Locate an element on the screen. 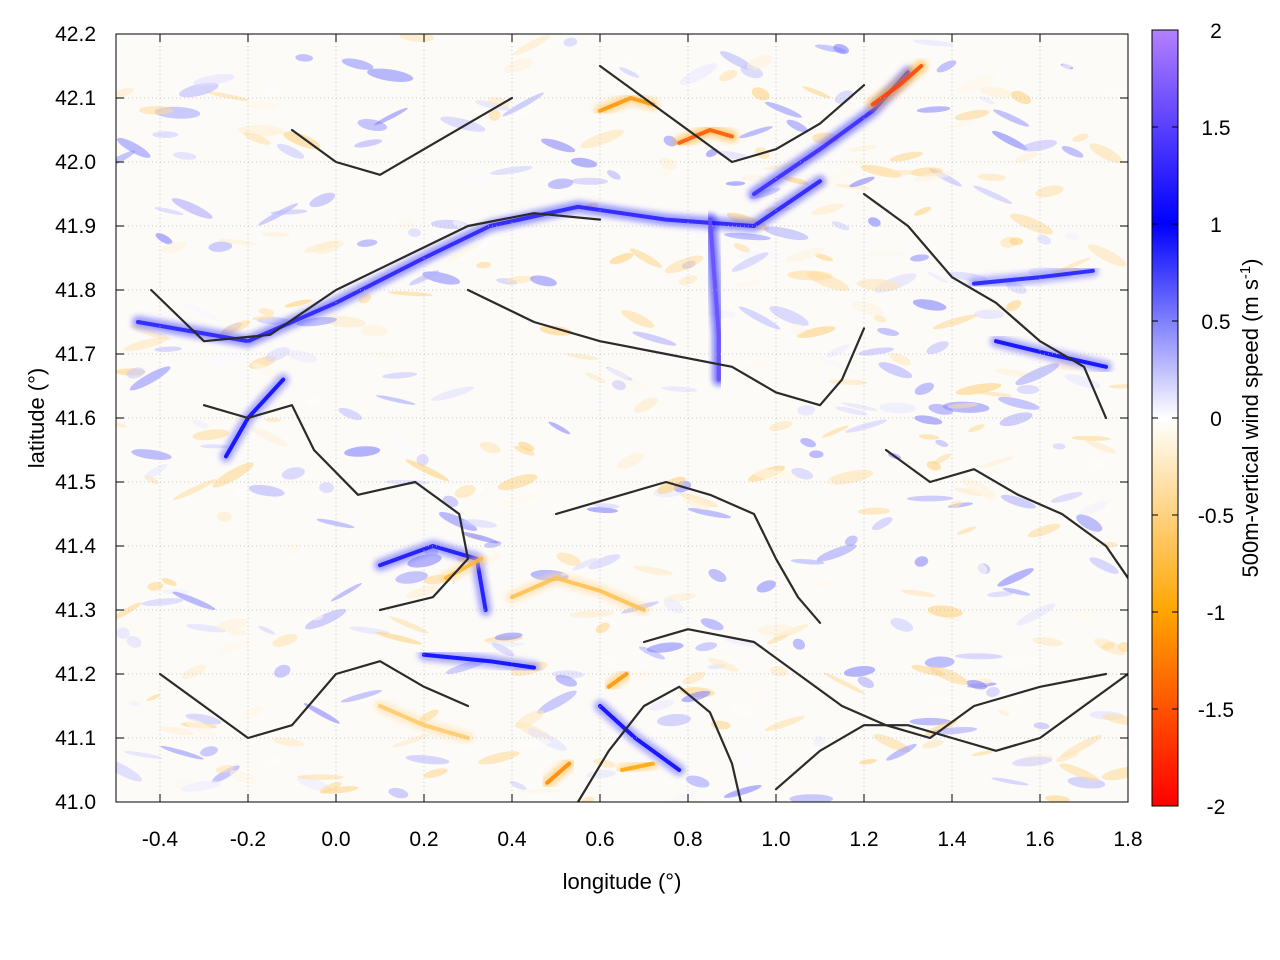  x-tick-label: 0.0 is located at coordinates (335, 839).